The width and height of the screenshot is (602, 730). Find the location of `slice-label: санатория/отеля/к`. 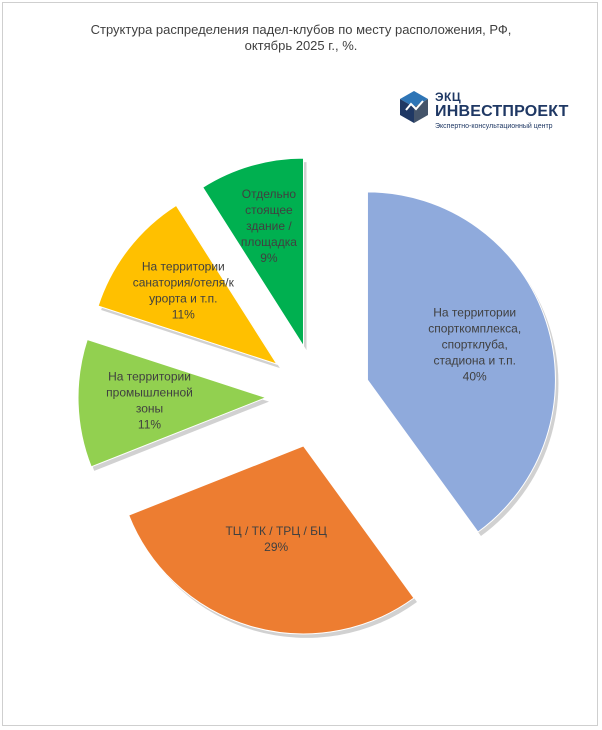

slice-label: санатория/отеля/к is located at coordinates (184, 283).